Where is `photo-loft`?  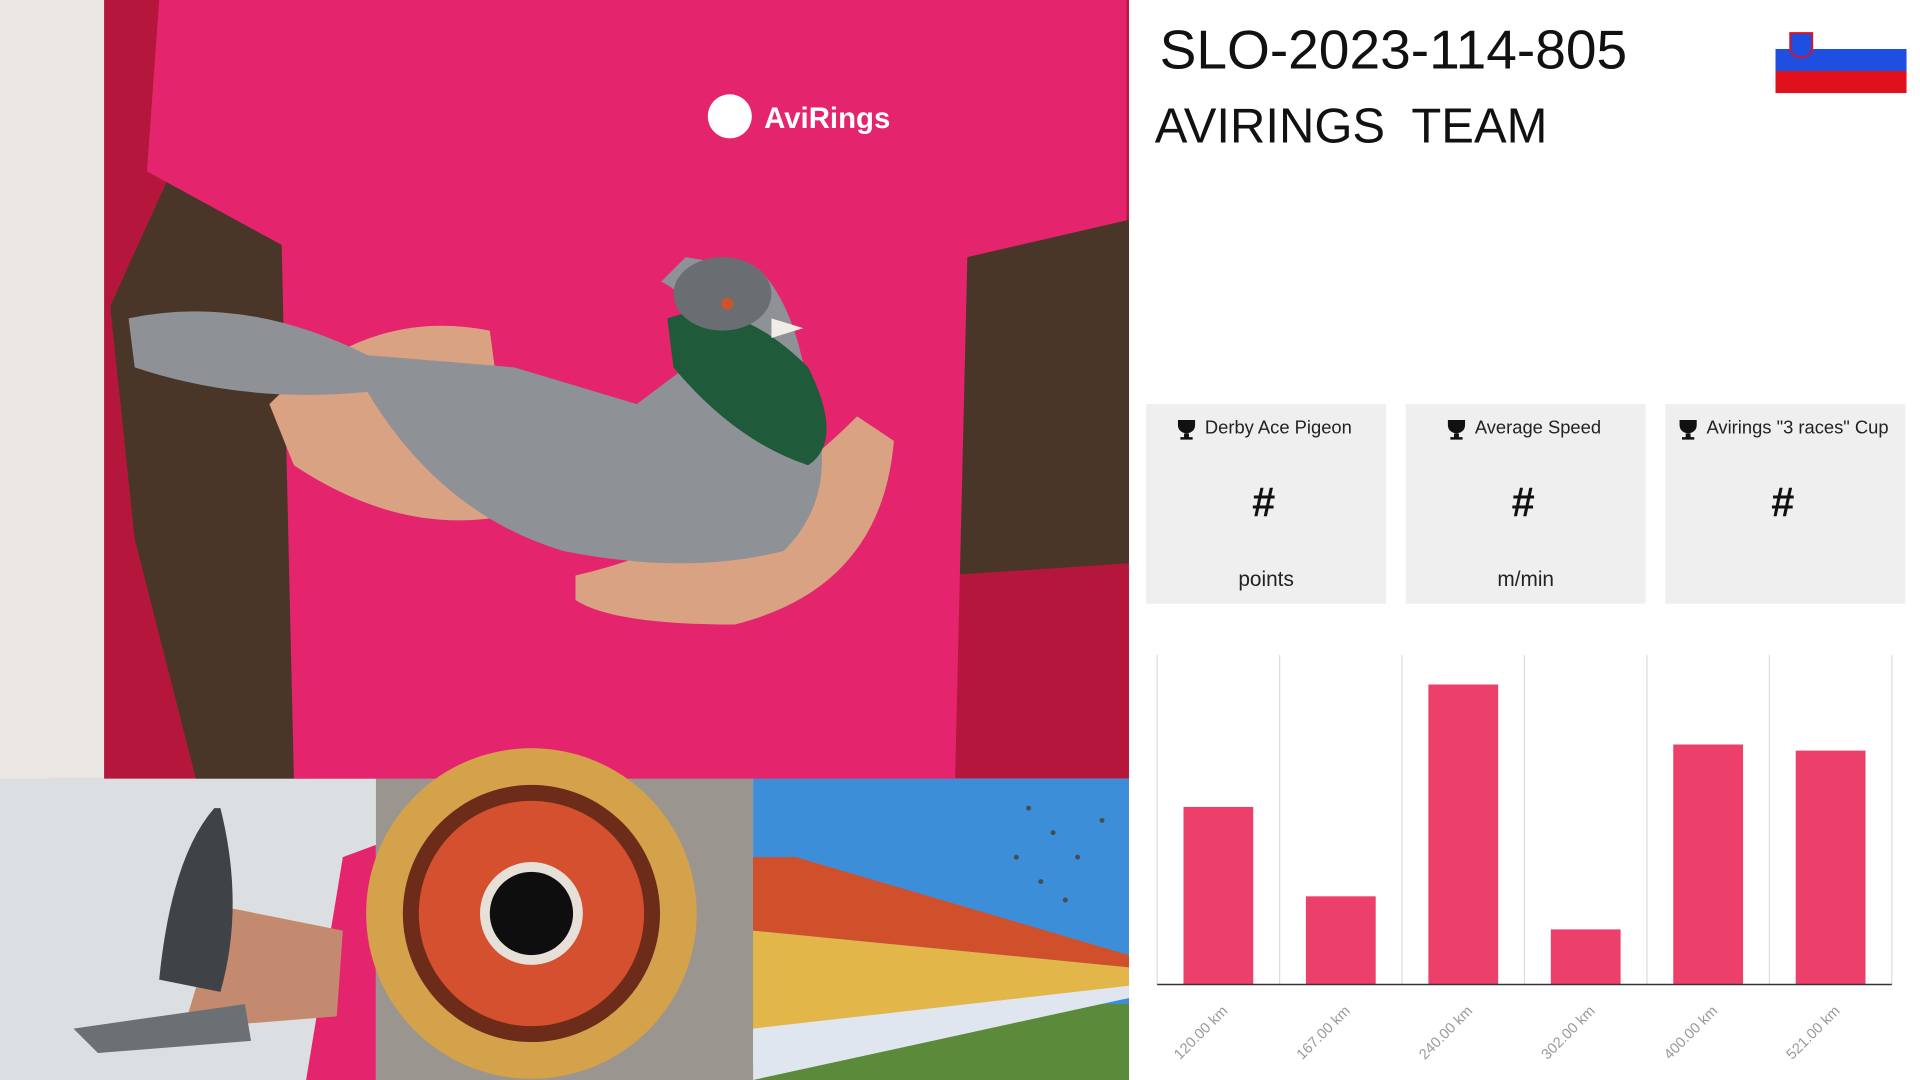
photo-loft is located at coordinates (941, 929).